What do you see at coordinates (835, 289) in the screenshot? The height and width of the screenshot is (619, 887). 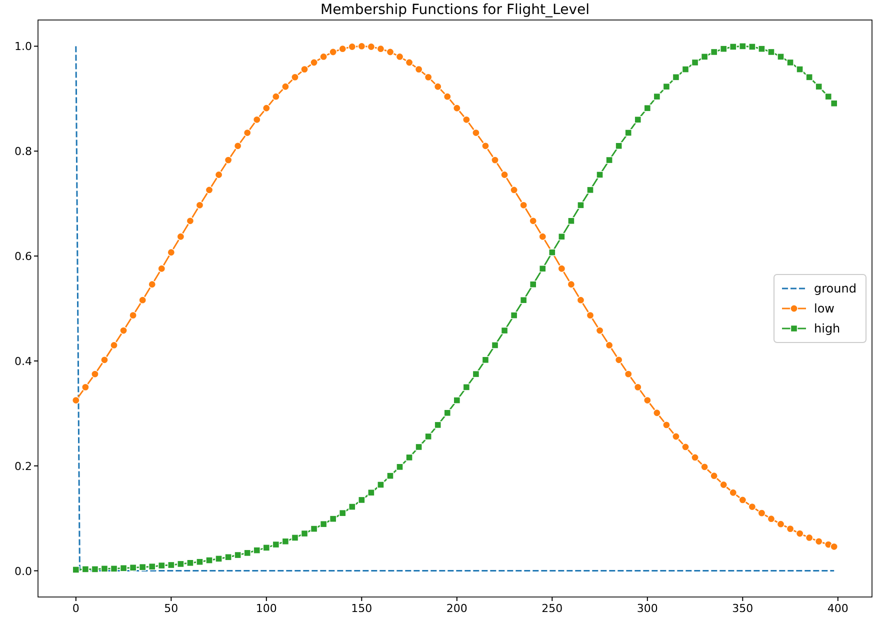 I see `legend-label: ground` at bounding box center [835, 289].